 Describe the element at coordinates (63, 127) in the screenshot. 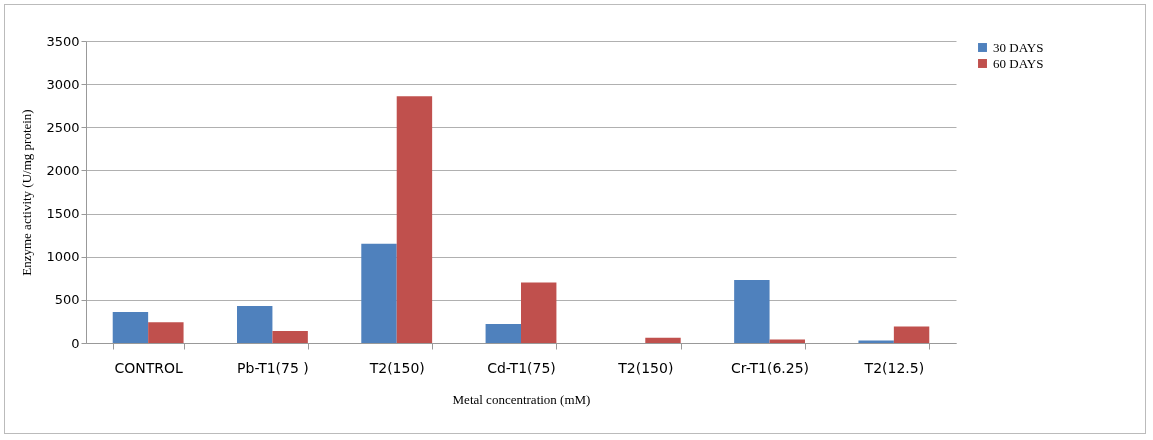

I see `y-tick-label: 2500` at that location.